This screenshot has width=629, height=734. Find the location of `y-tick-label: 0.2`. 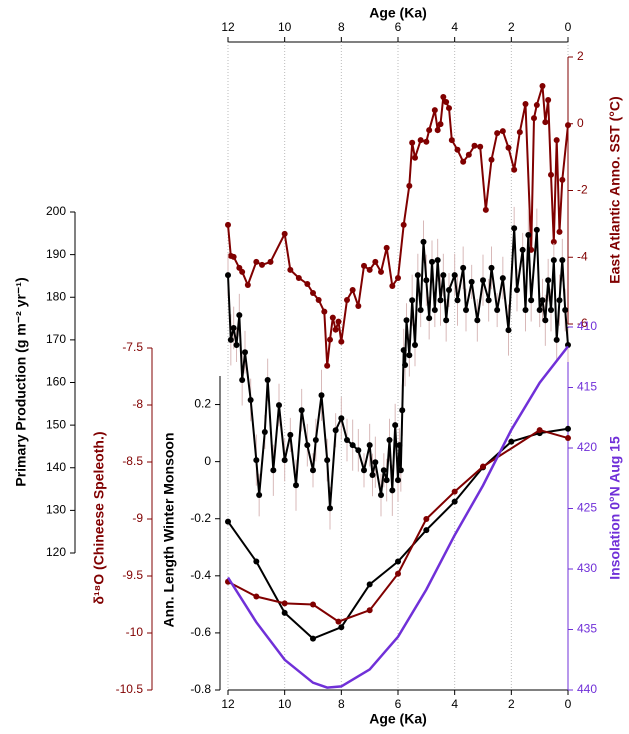

y-tick-label: 0.2 is located at coordinates (202, 404).